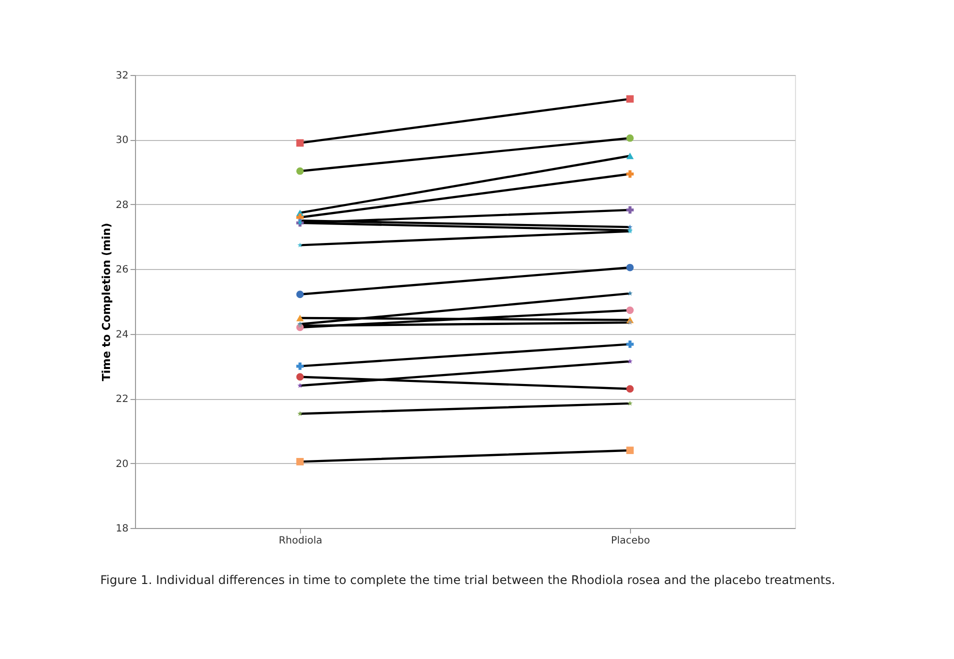 The width and height of the screenshot is (954, 659). Describe the element at coordinates (106, 302) in the screenshot. I see `y-axis-title: Time to Completion (min)` at that location.